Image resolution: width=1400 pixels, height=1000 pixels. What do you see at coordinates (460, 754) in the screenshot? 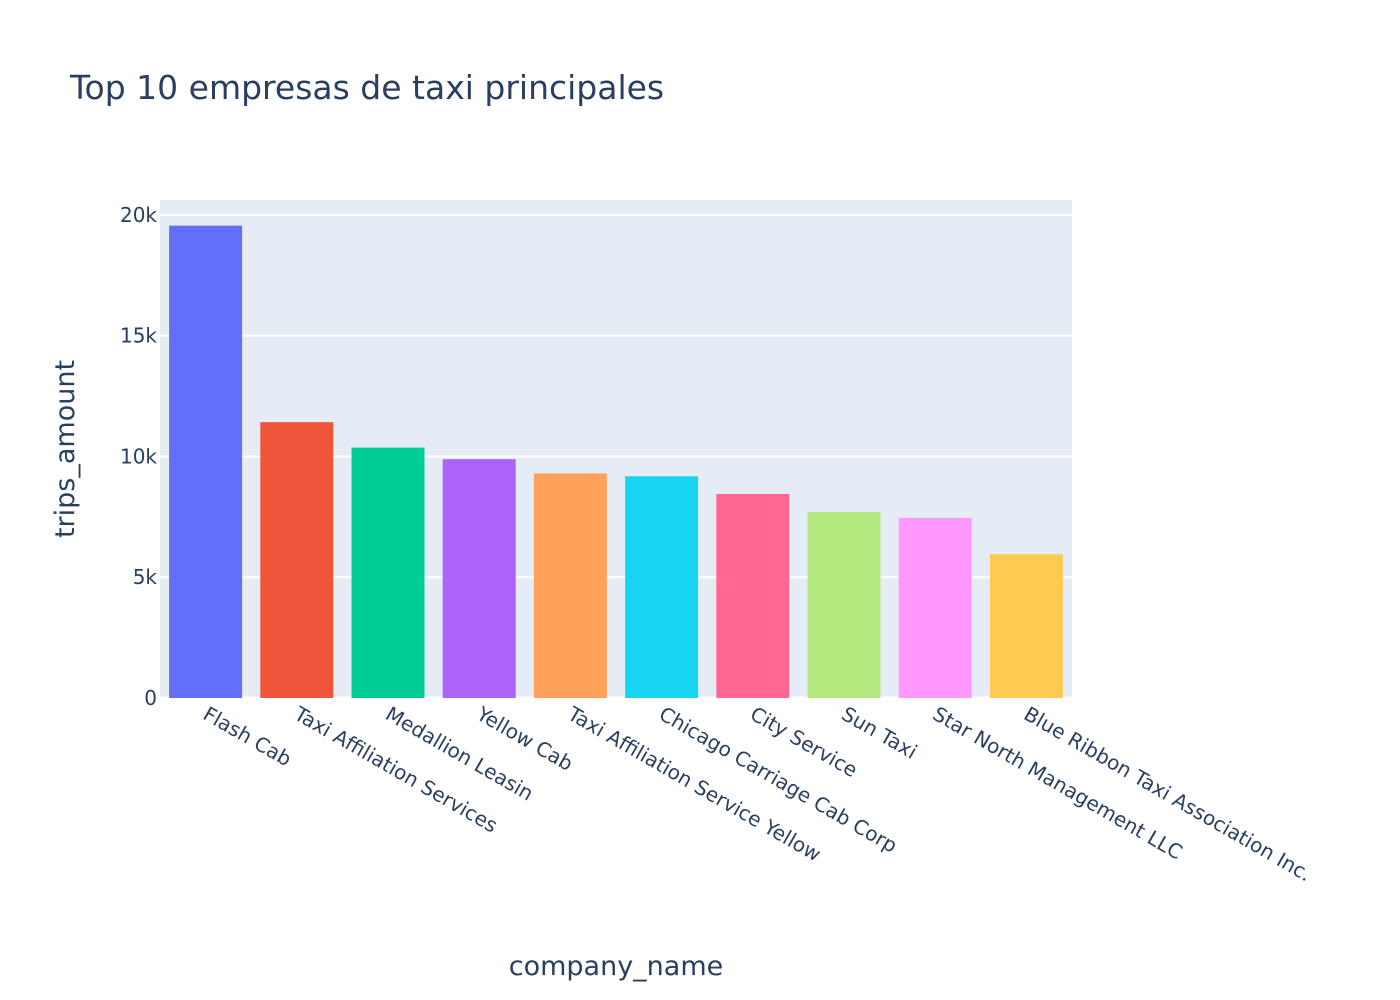
I see `x-tick-label: Medallion Leasin` at bounding box center [460, 754].